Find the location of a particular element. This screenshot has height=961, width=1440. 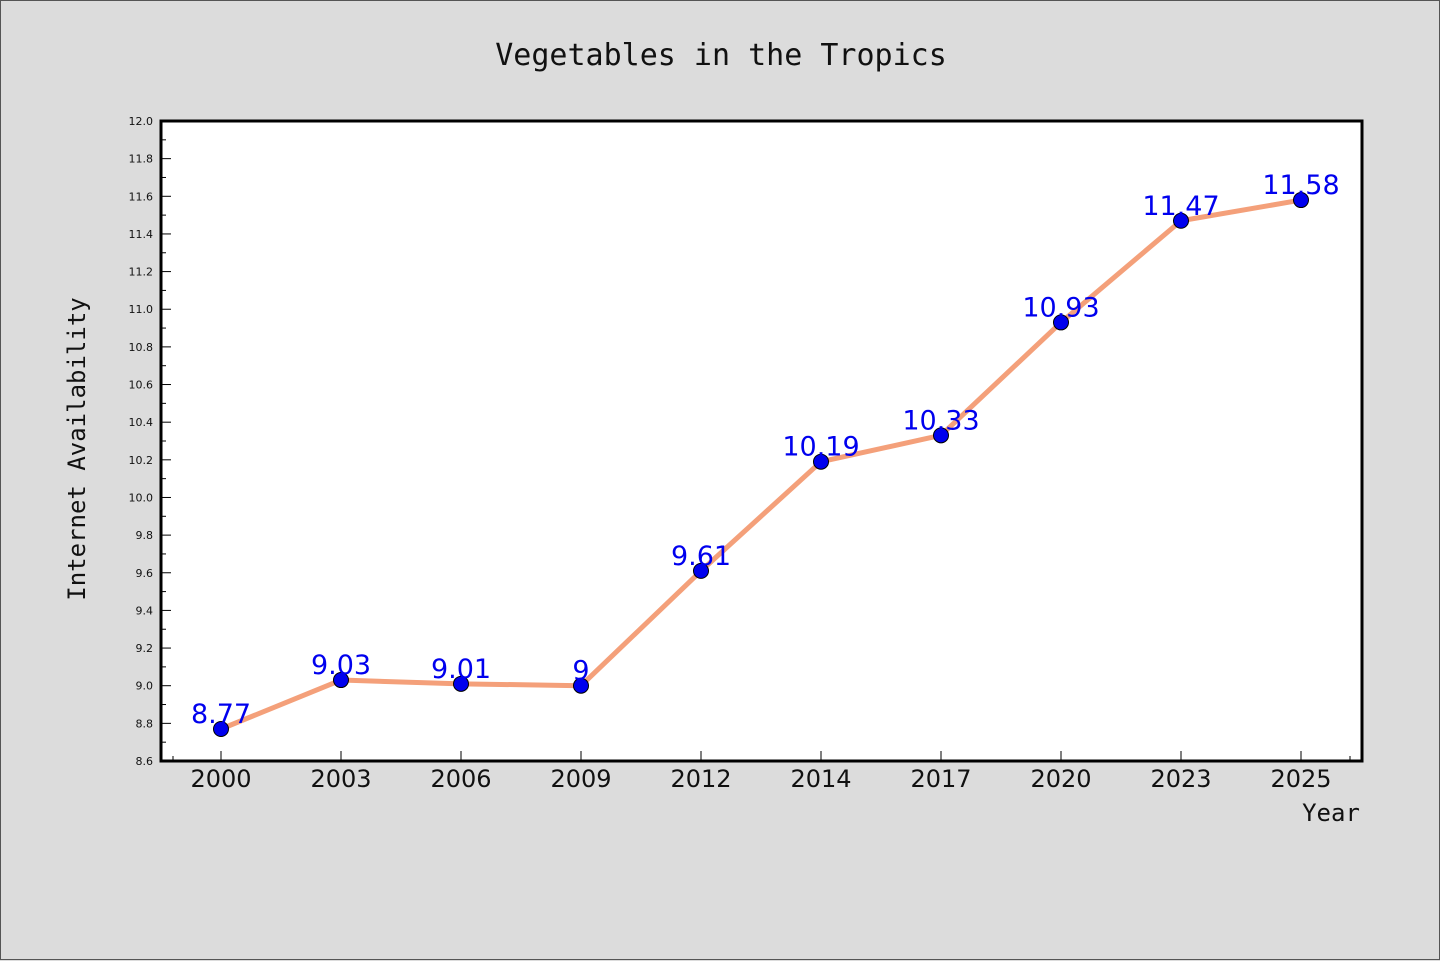

x-tick-label: 2020 is located at coordinates (1060, 779).